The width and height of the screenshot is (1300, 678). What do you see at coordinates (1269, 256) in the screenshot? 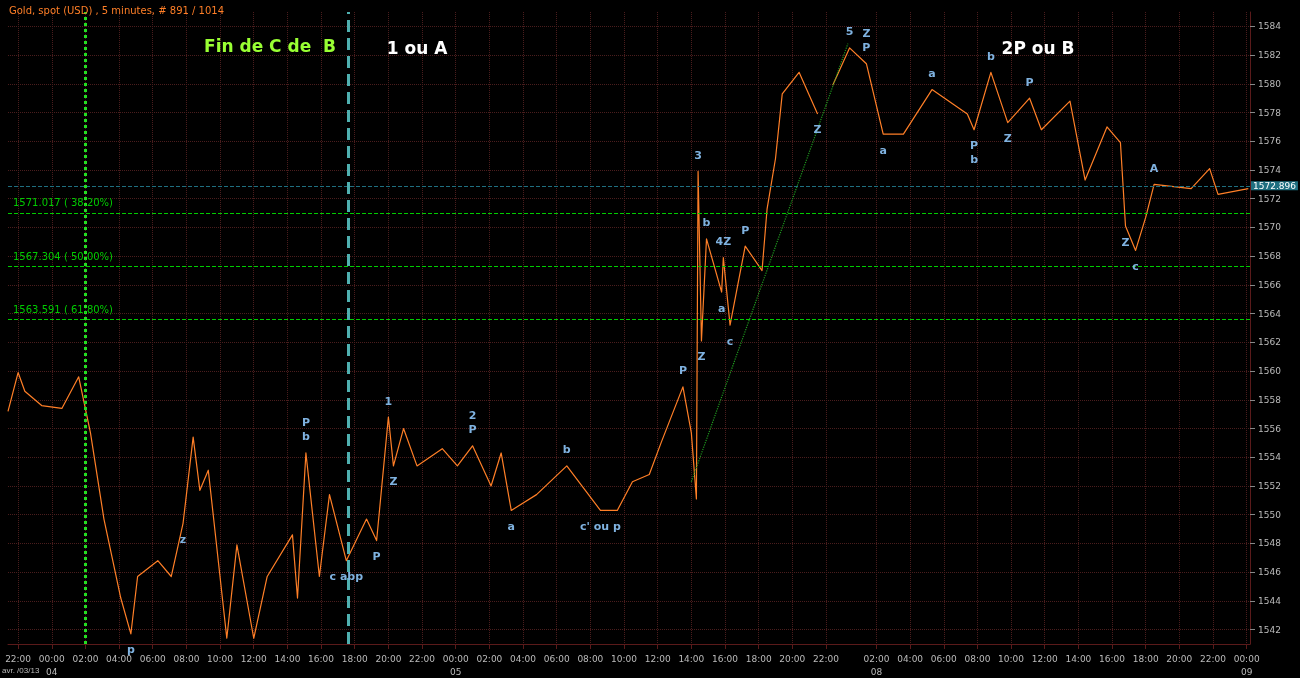
I see `y-tick-label: 1568` at bounding box center [1269, 256].